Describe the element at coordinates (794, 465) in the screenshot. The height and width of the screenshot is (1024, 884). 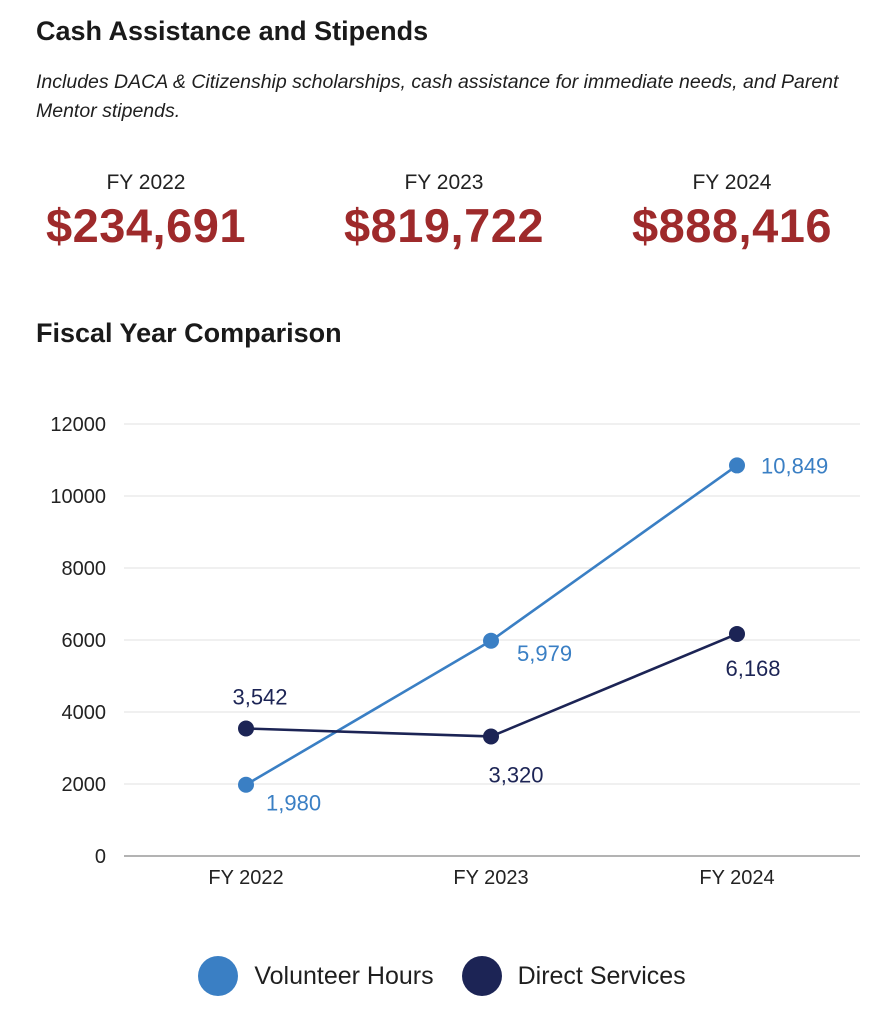
I see `data-label: 10,849` at that location.